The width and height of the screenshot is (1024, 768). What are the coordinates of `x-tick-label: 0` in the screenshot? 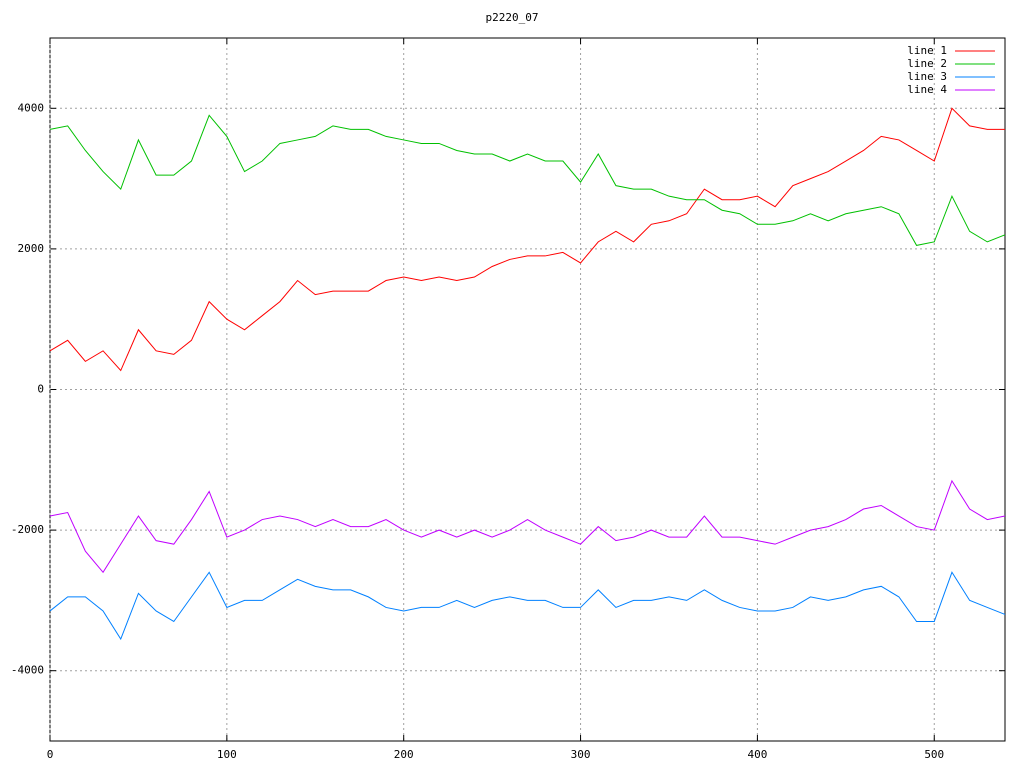 It's located at (50, 754).